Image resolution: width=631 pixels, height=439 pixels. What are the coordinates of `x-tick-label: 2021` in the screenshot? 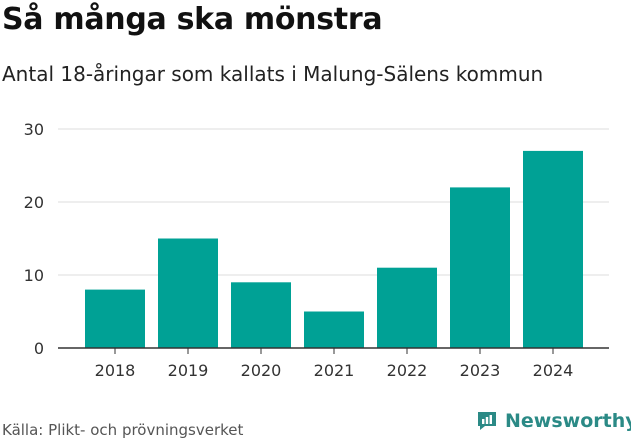 It's located at (334, 370).